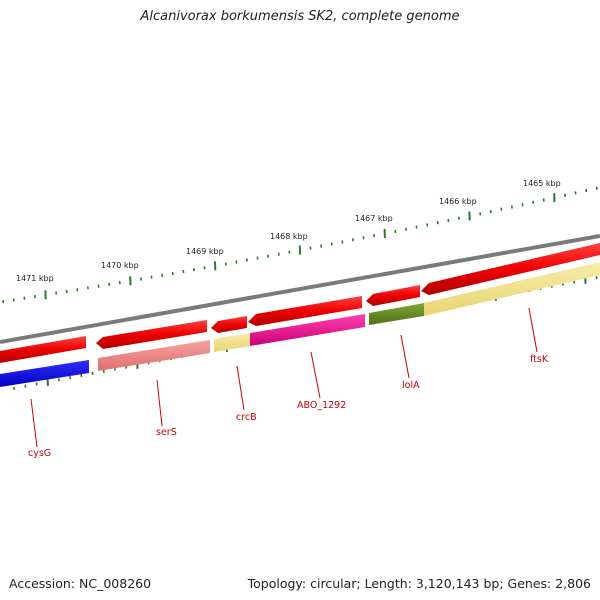 Image resolution: width=600 pixels, height=600 pixels. I want to click on gene-label-cysG: cysG, so click(39, 453).